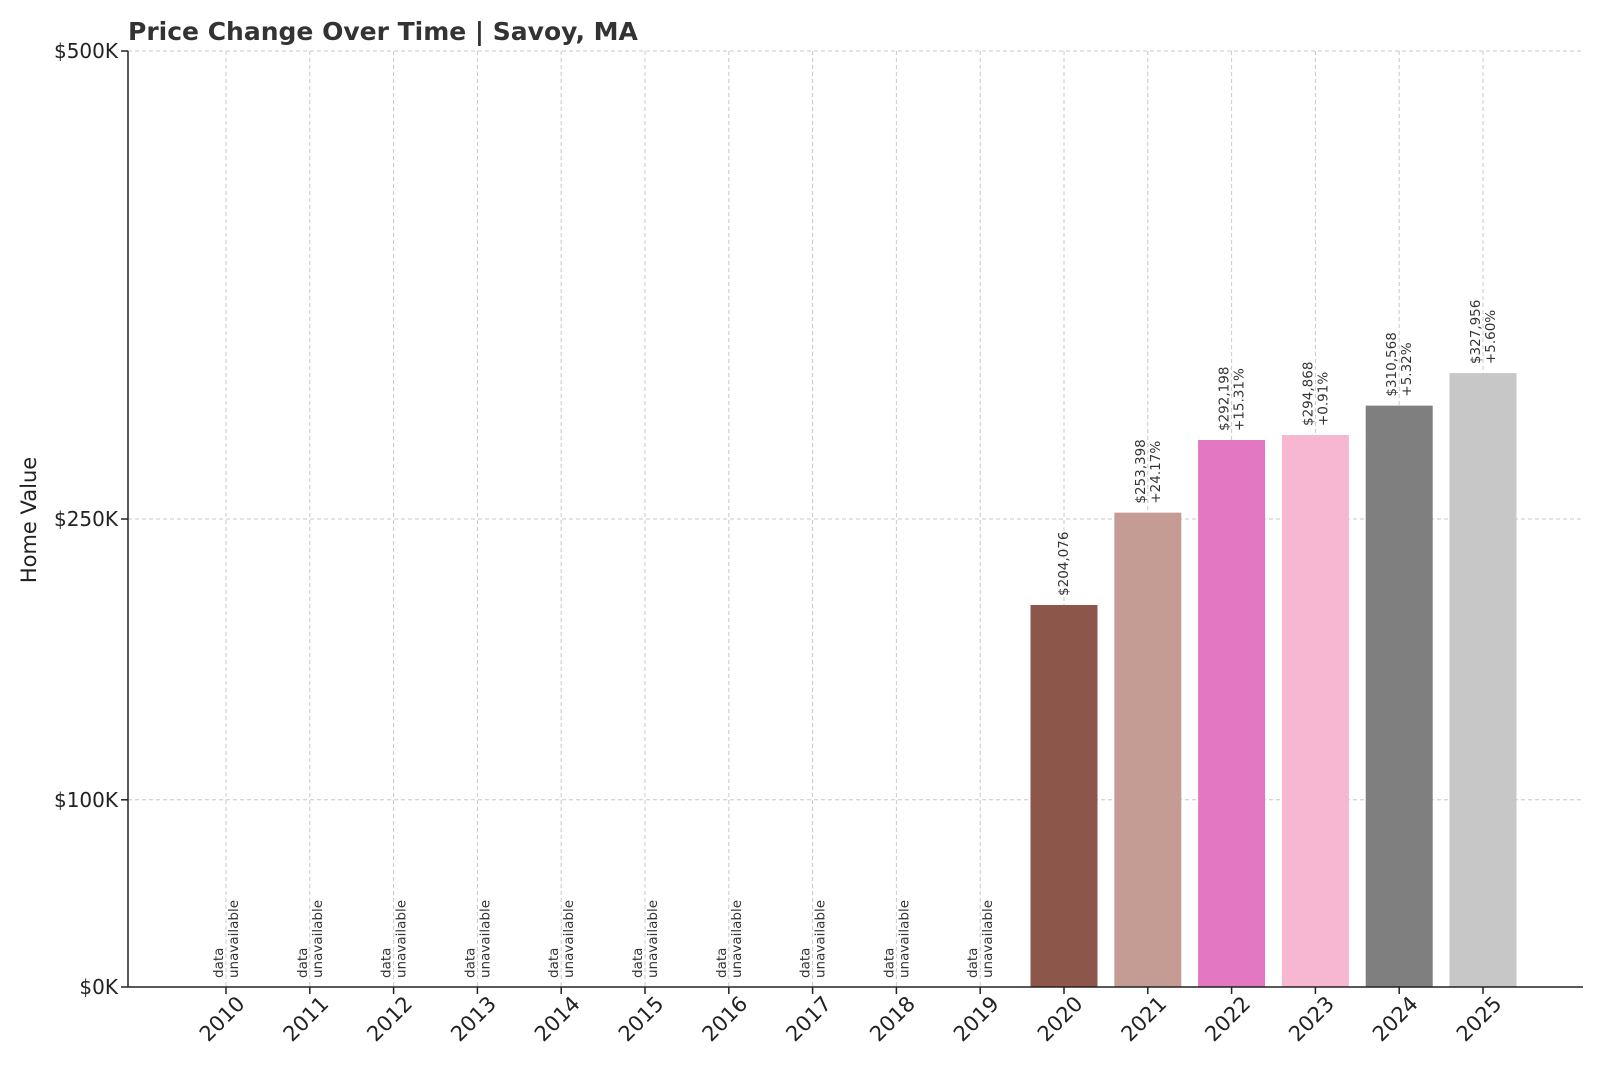 Image resolution: width=1600 pixels, height=1067 pixels. What do you see at coordinates (1323, 399) in the screenshot?
I see `change-label: +0.91%` at bounding box center [1323, 399].